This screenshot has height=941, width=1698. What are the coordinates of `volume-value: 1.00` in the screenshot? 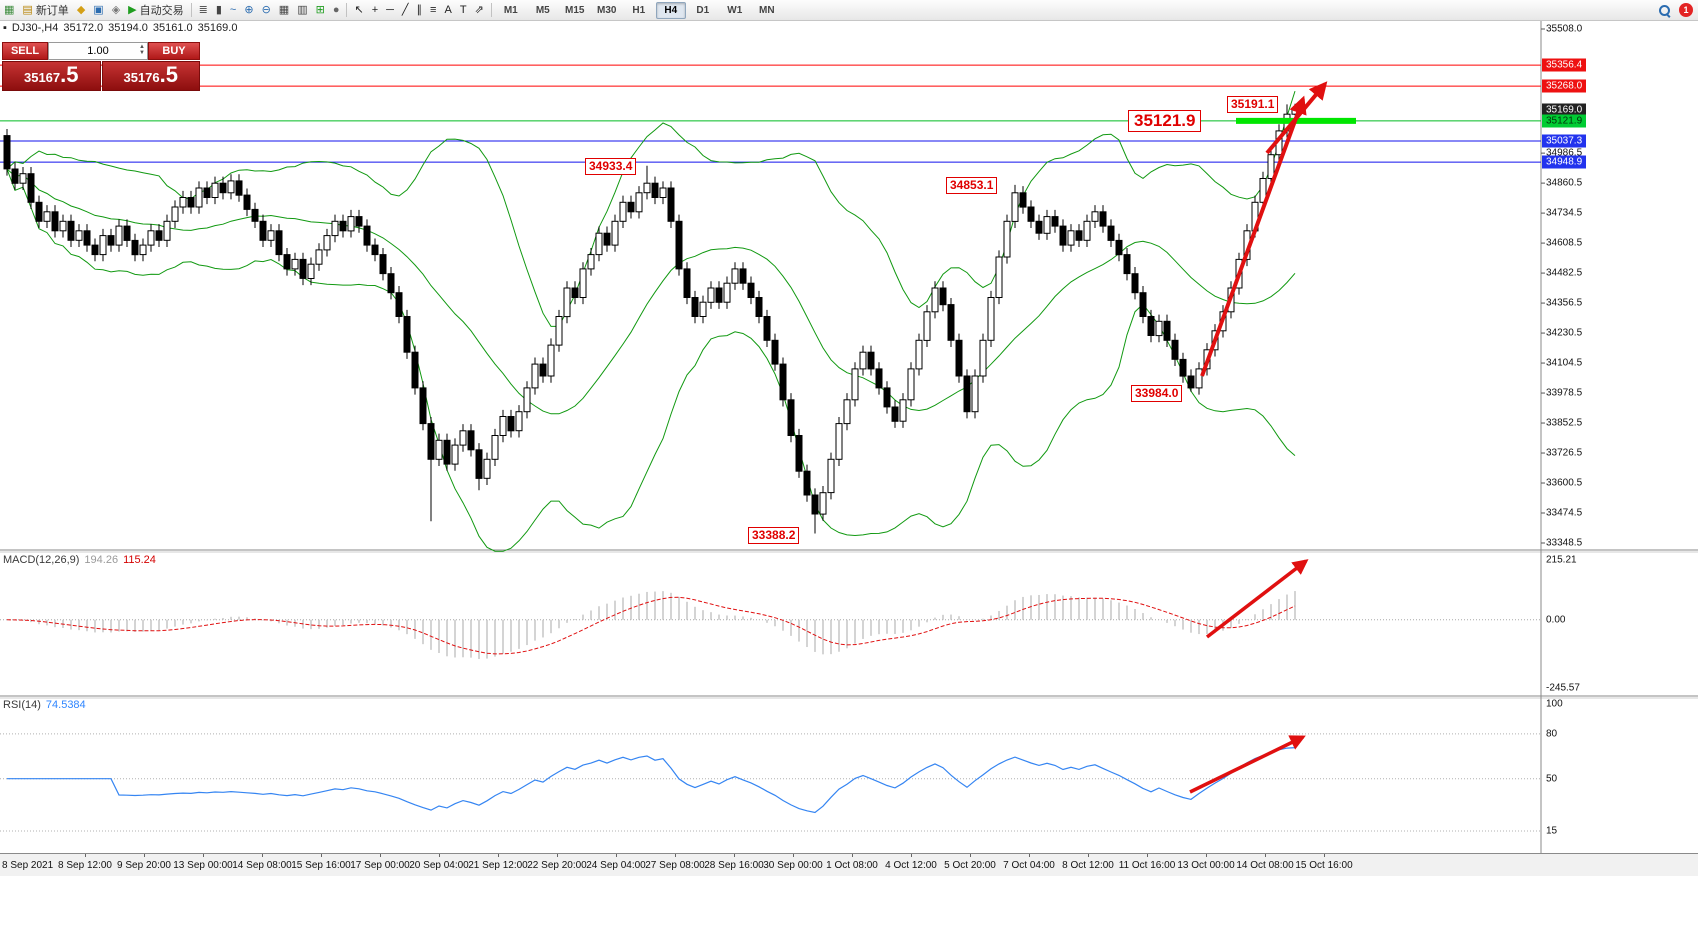 It's located at (98, 51).